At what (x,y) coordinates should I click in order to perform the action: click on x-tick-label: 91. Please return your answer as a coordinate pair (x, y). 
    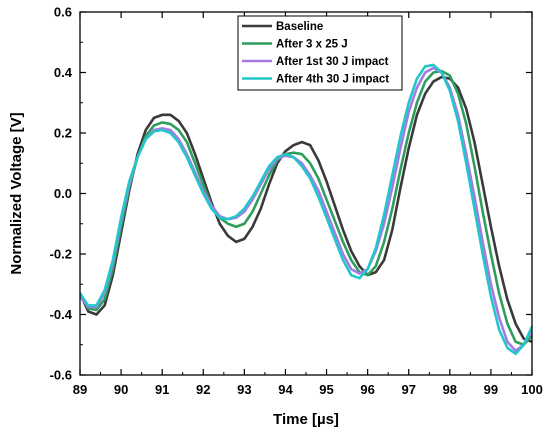
    Looking at the image, I should click on (162, 389).